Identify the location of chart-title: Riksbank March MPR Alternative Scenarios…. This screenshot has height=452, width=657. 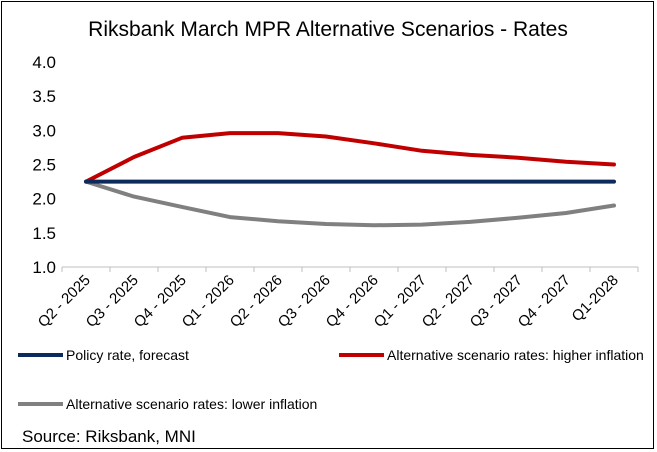
(328, 29).